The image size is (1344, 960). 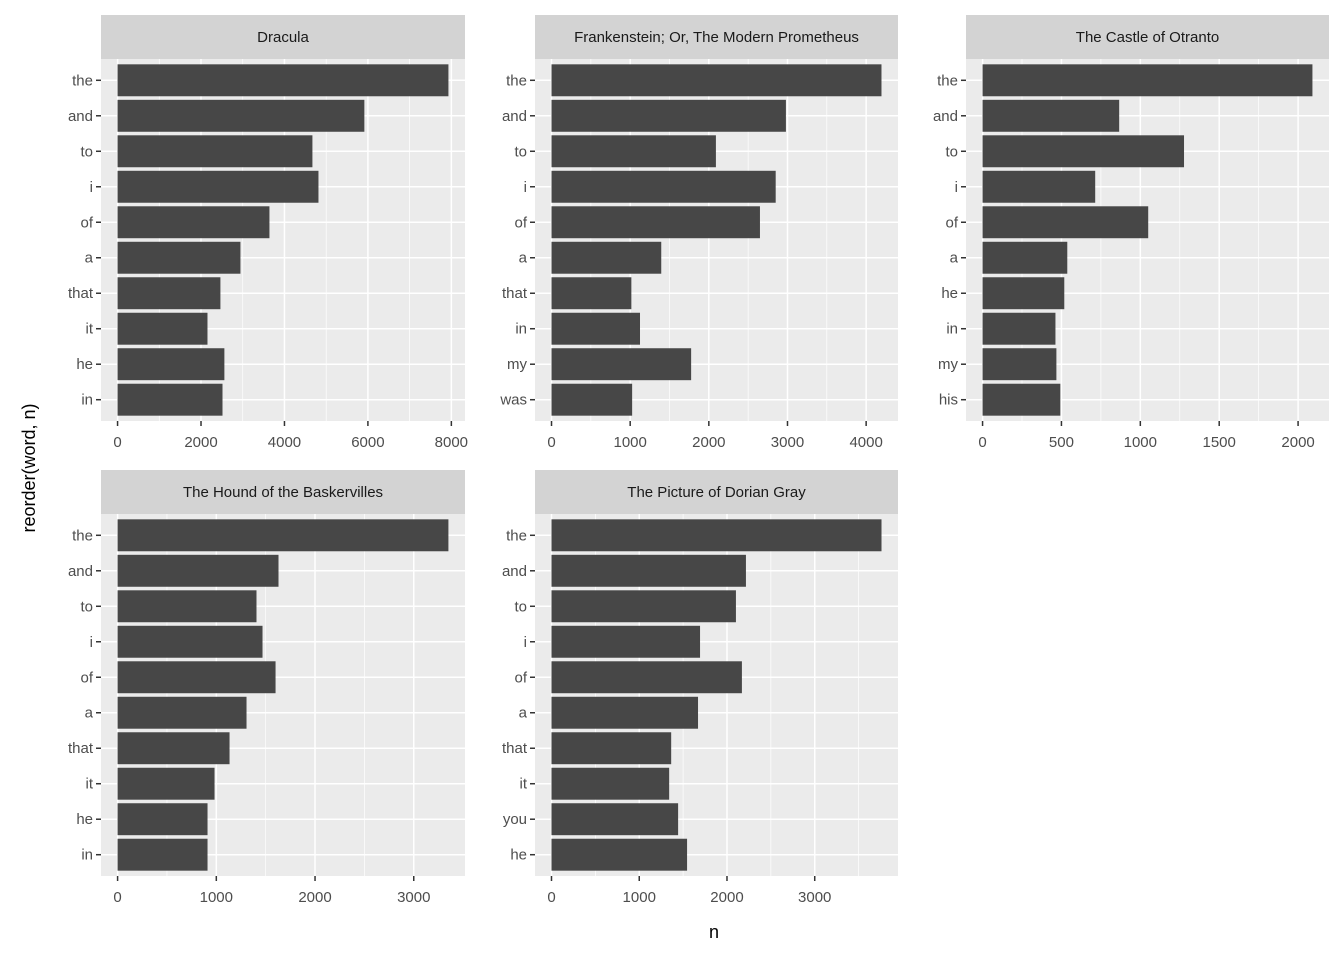 What do you see at coordinates (283, 492) in the screenshot?
I see `facet-title: The Hound of the Baskervilles` at bounding box center [283, 492].